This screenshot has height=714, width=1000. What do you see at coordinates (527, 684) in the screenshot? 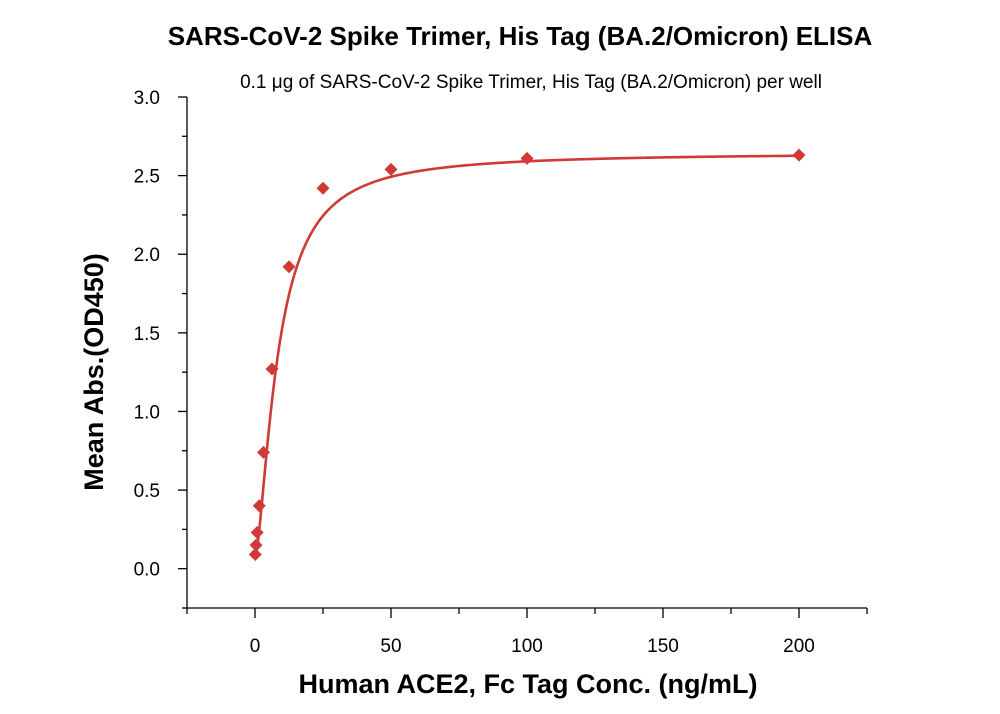
I see `x-axis-label: Human ACE2, Fc Tag Conc. (ng/mL)` at bounding box center [527, 684].